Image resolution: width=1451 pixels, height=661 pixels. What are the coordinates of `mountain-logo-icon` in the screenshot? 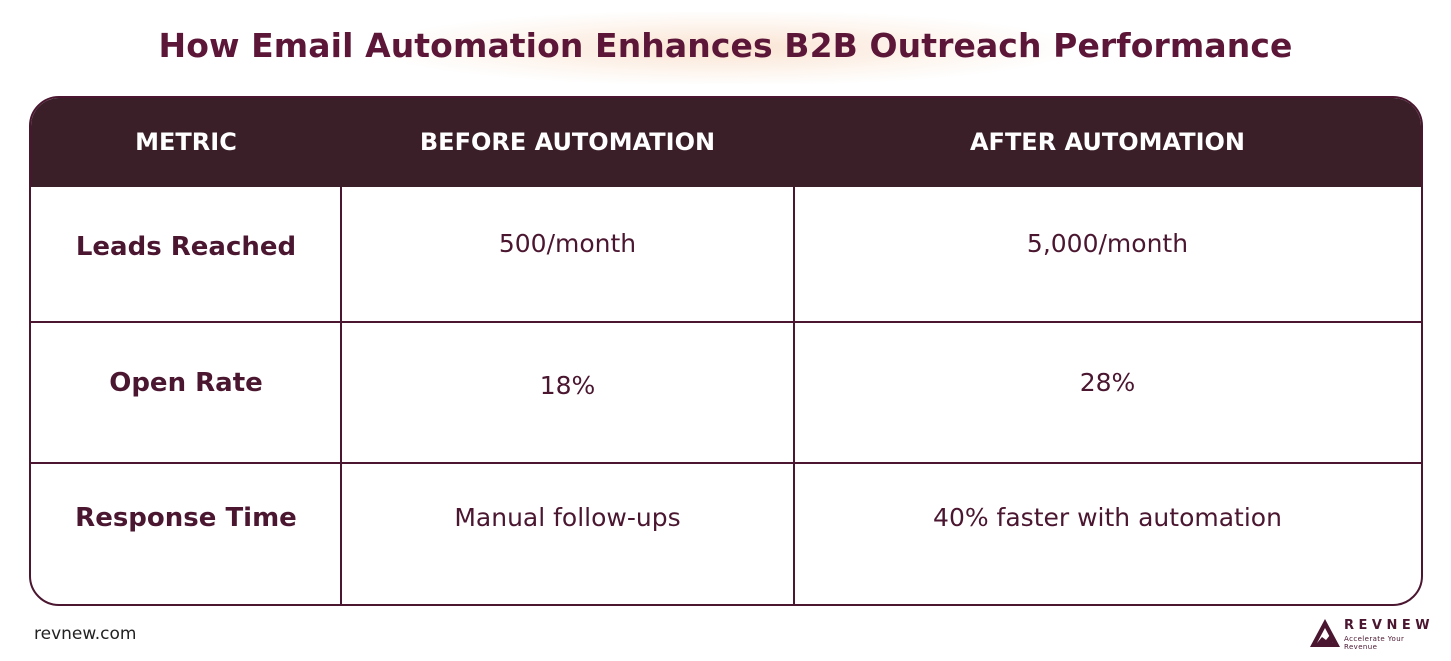 It's located at (1325, 633).